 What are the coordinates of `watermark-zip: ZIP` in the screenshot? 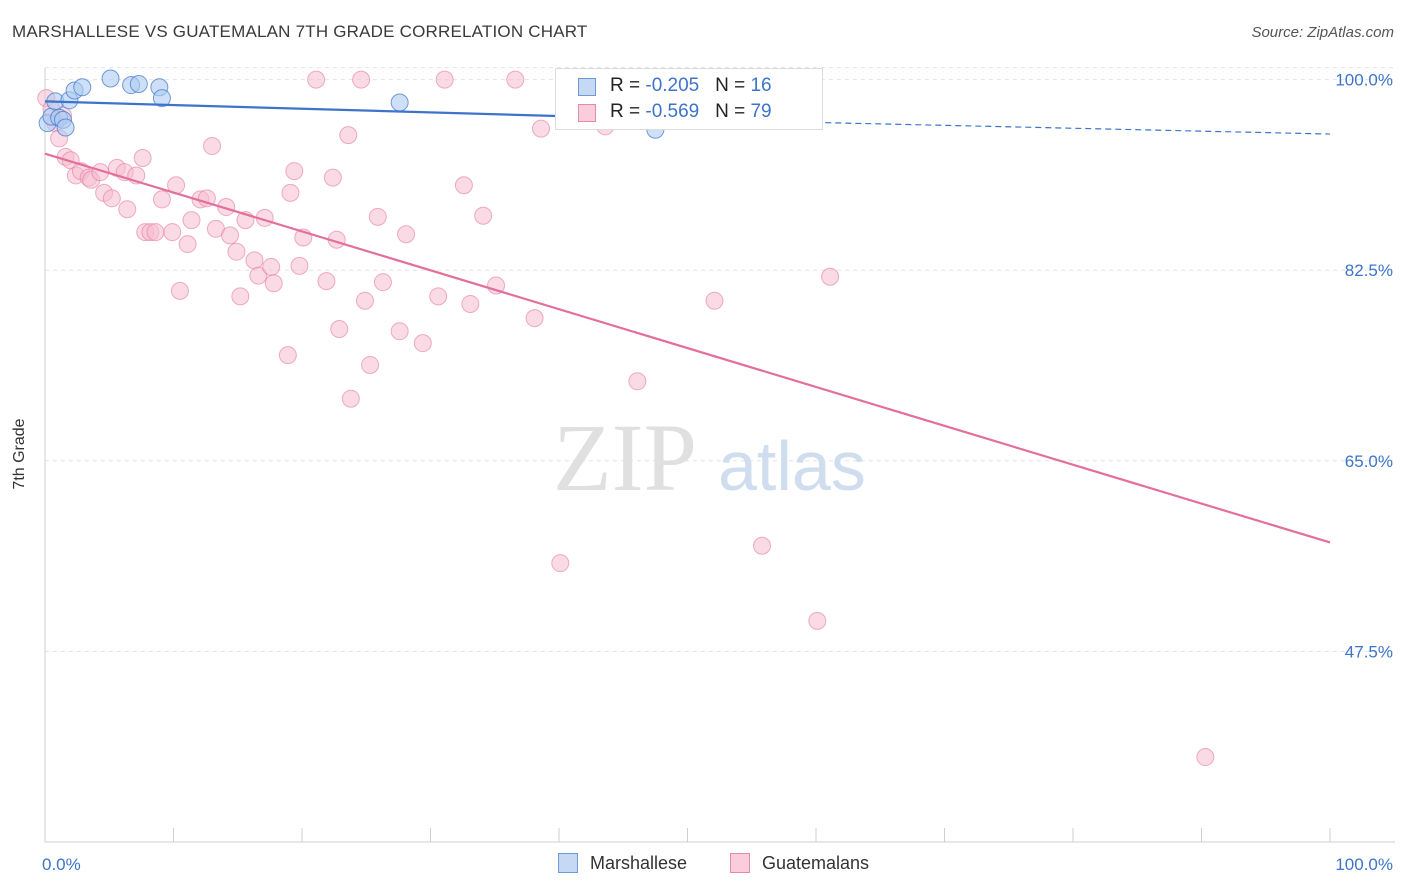 It's located at (625, 457).